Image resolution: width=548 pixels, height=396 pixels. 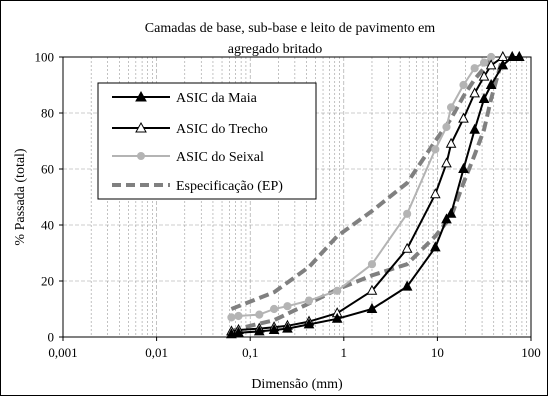 I want to click on legend-item-especificacao: Especificação (EP), so click(x=197, y=186).